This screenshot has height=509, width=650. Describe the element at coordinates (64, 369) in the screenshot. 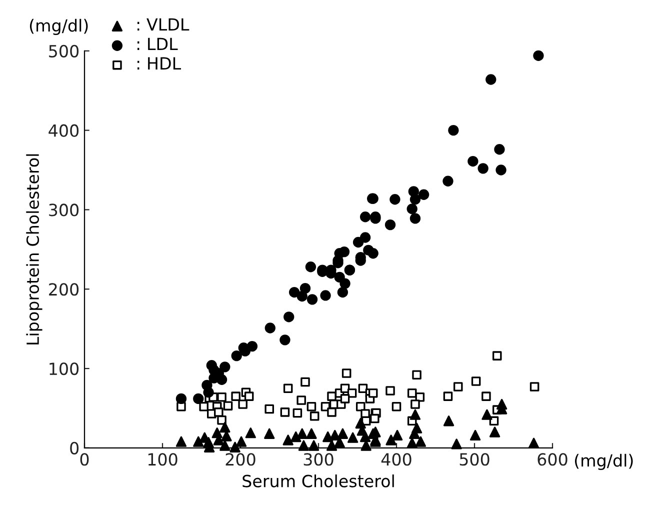

I see `y-tick-label: 100` at that location.